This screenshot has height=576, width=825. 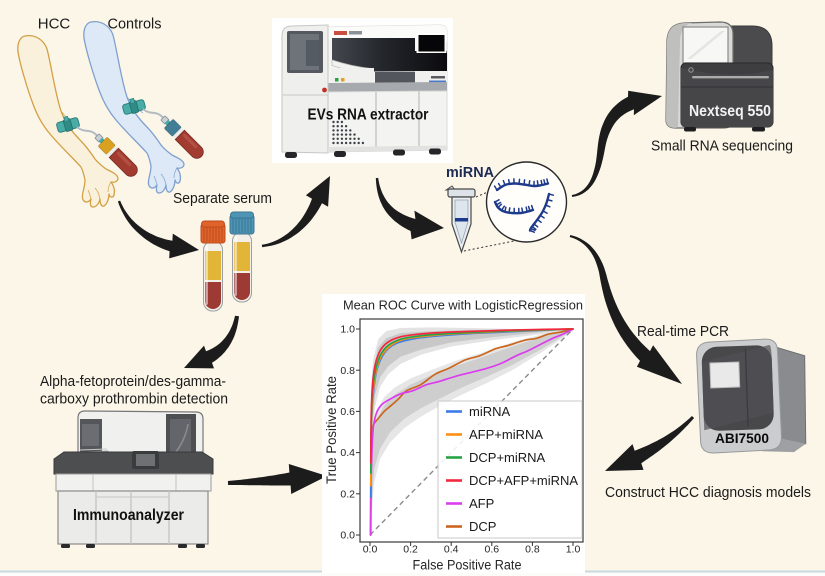 What do you see at coordinates (481, 503) in the screenshot?
I see `svg-text: AFP` at bounding box center [481, 503].